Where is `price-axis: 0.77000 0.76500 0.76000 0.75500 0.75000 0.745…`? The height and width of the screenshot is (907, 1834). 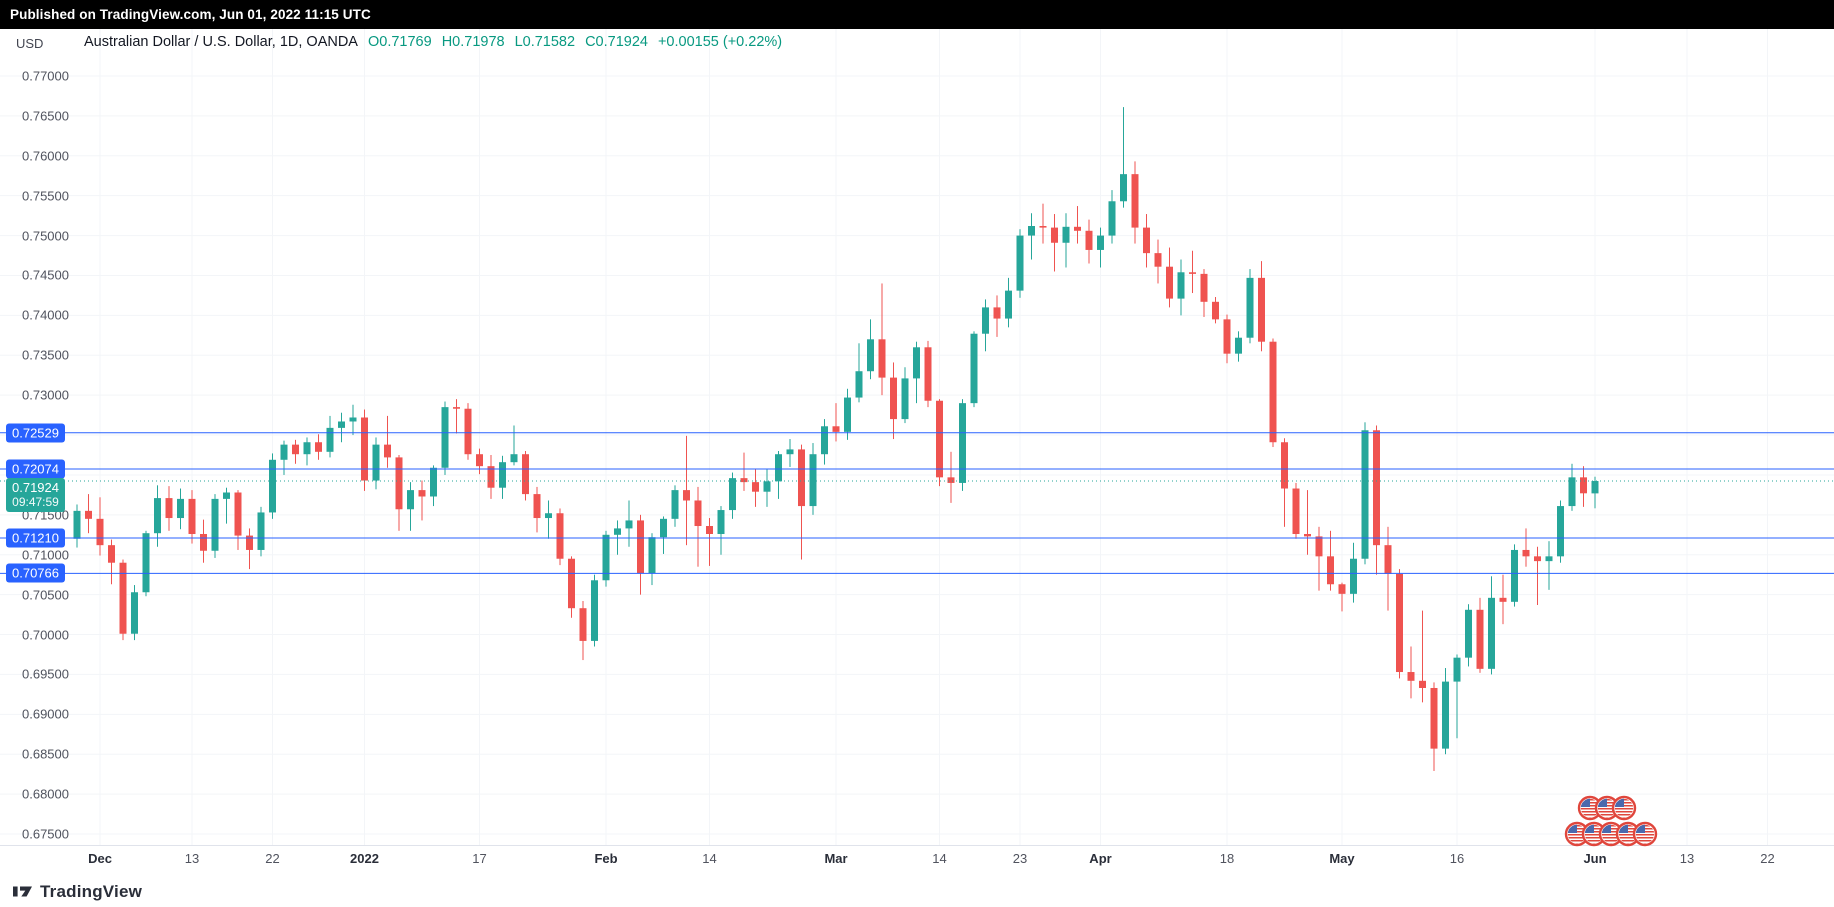 price-axis: 0.77000 0.76500 0.76000 0.75500 0.75000 0.745… is located at coordinates (40, 422).